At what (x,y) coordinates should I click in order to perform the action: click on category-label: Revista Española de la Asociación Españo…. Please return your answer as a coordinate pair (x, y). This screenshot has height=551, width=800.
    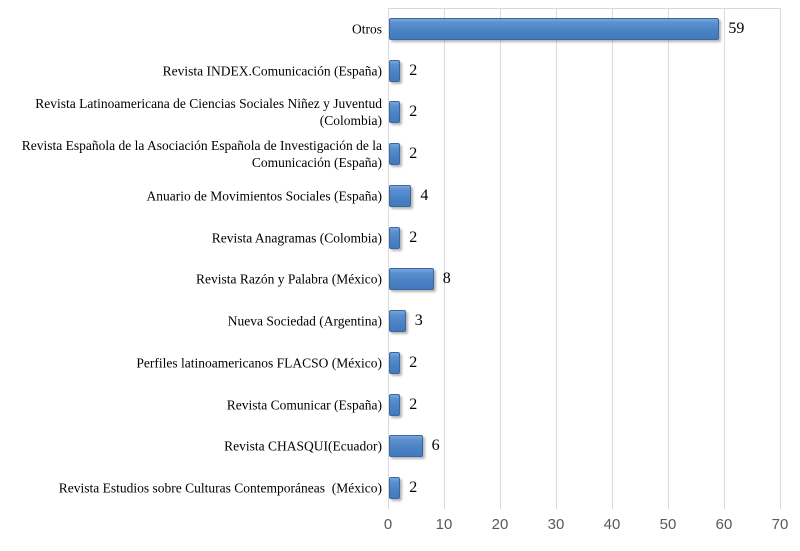
    Looking at the image, I should click on (203, 154).